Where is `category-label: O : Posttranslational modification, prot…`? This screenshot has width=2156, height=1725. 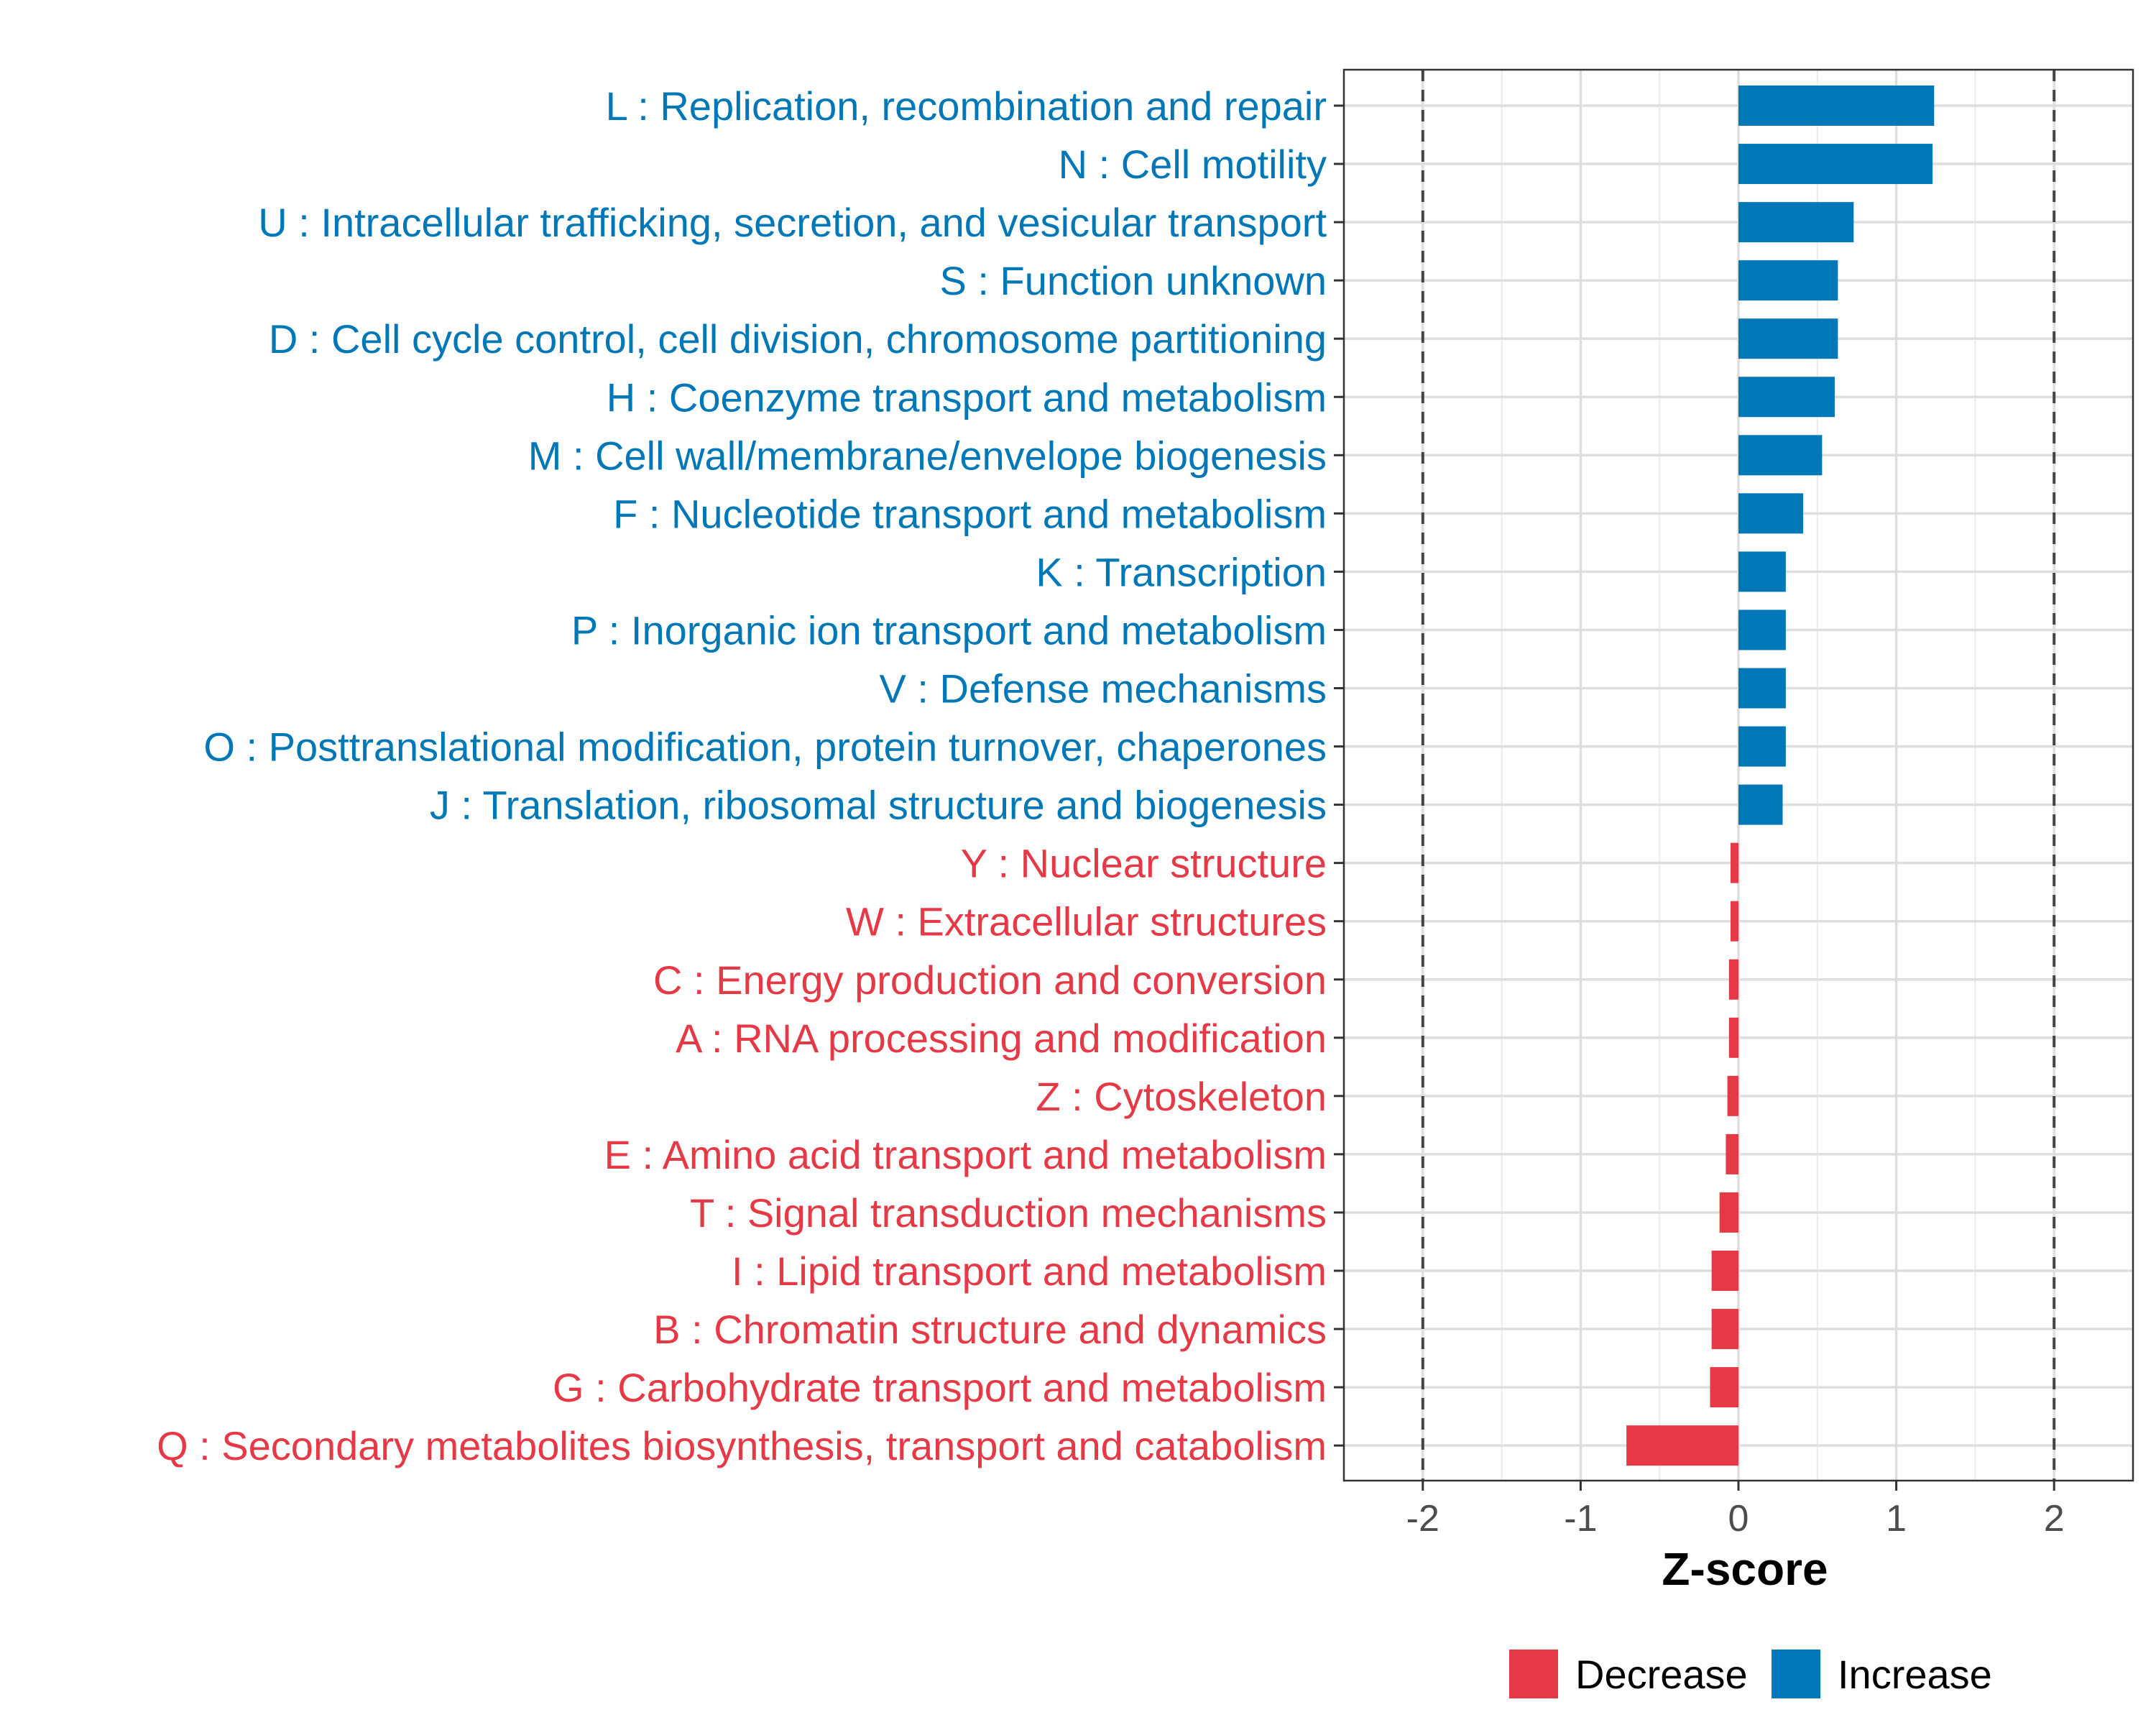 category-label: O : Posttranslational modification, prot… is located at coordinates (765, 747).